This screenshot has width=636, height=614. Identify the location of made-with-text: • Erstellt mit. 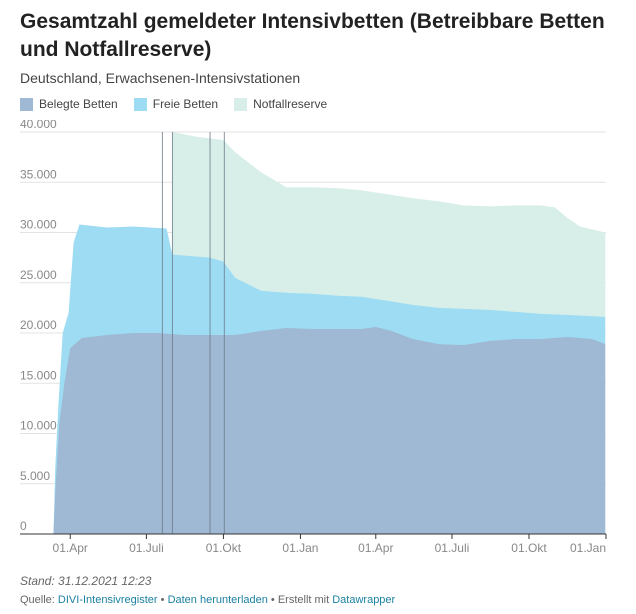
(300, 600).